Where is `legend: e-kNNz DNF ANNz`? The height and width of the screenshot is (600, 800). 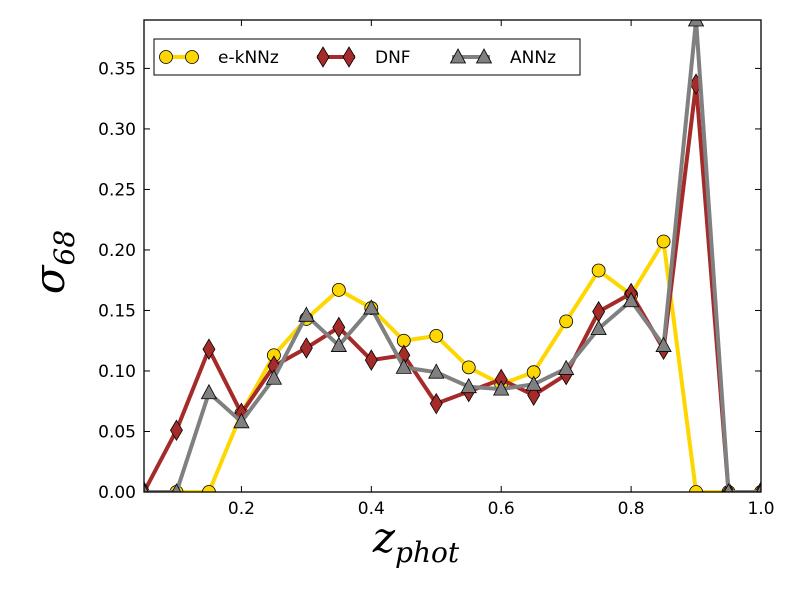 legend: e-kNNz DNF ANNz is located at coordinates (367, 57).